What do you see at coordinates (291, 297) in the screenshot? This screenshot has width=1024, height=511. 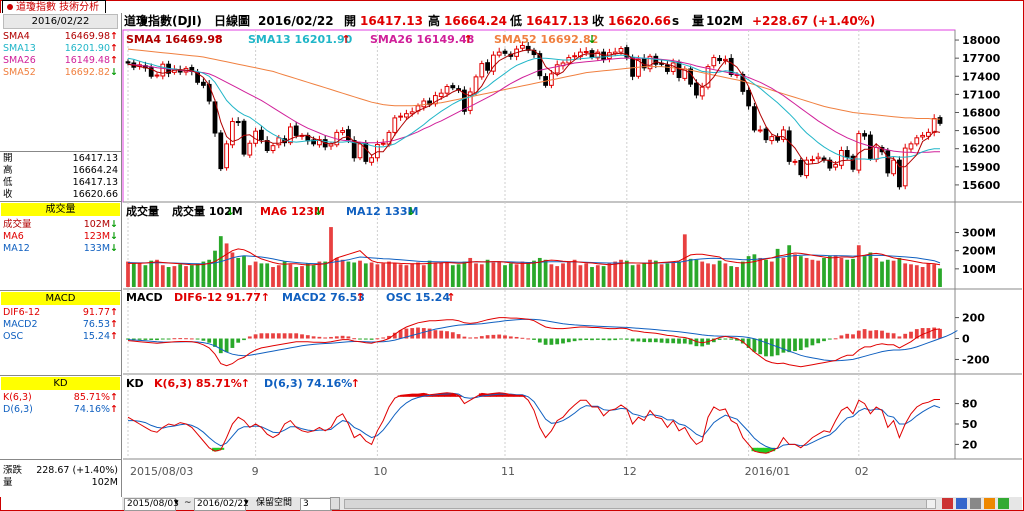 I see `macd-legend: MACD DIF6-12 91.77 ↑ MACD2 76.53↑ OSC 15.24↑` at bounding box center [291, 297].